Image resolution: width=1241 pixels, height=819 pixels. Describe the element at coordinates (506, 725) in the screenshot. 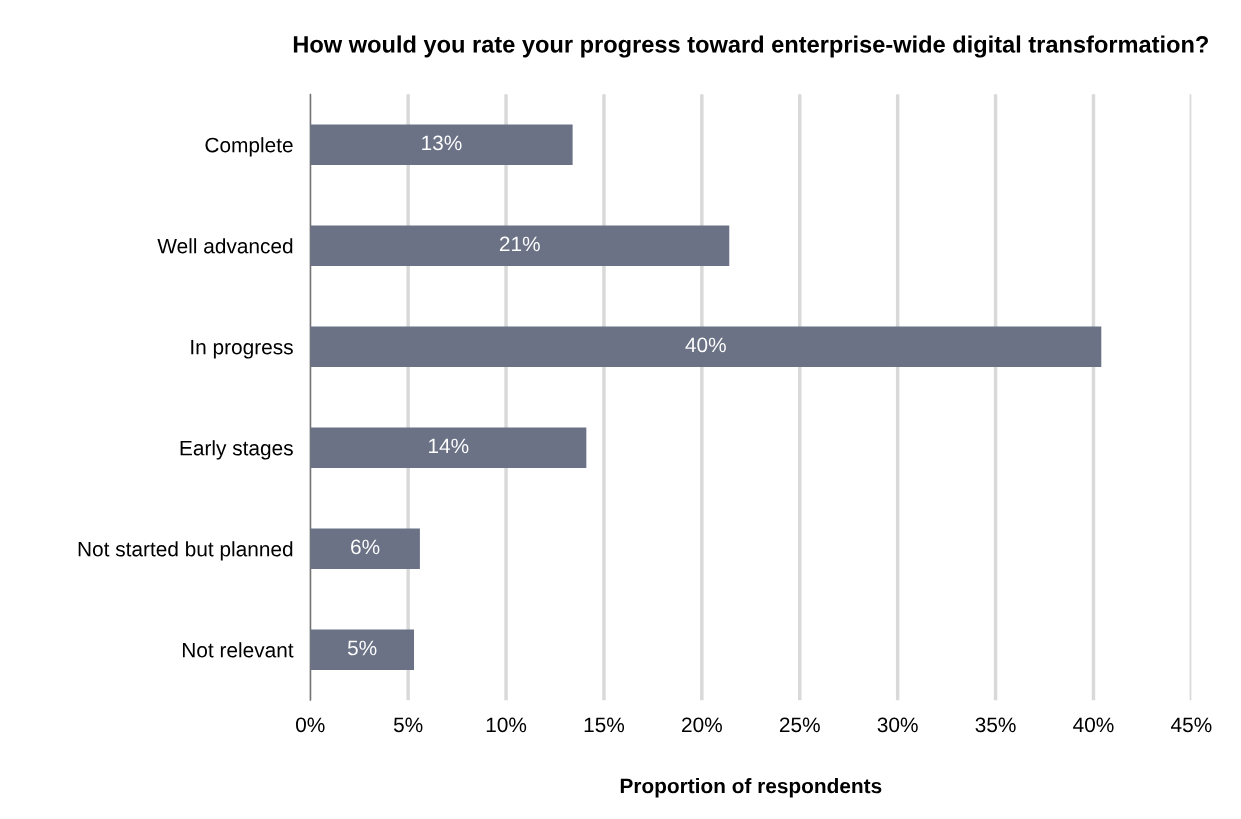

I see `x-tick-label: 10%` at that location.